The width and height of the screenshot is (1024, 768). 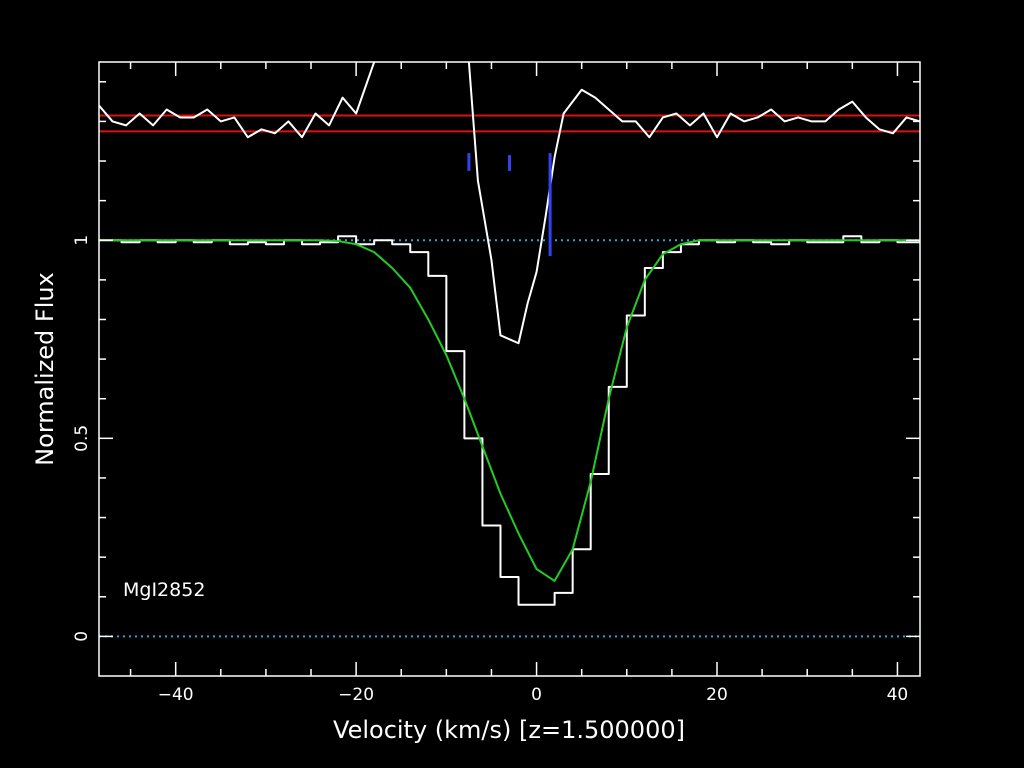 I want to click on x-tick-label-0: −40, so click(x=176, y=695).